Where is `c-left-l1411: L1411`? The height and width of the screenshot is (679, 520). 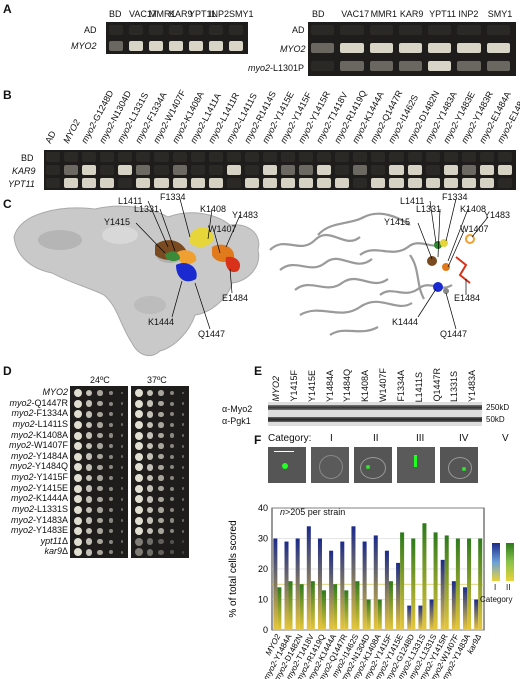 c-left-l1411: L1411 is located at coordinates (130, 201).